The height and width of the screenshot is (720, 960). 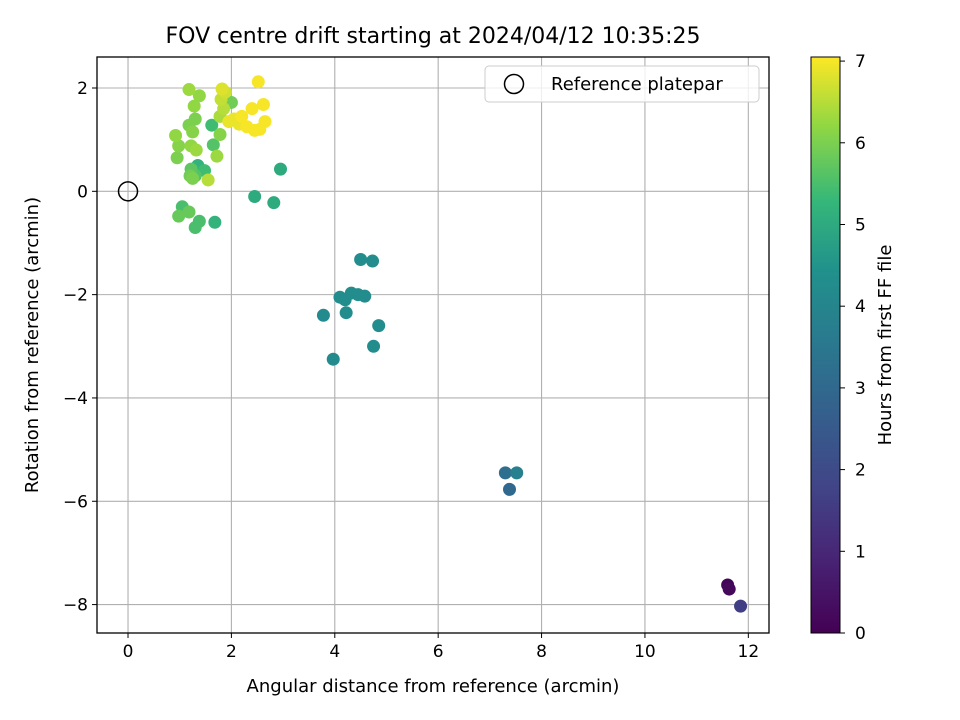 I want to click on y-tick-label: −4, so click(x=75, y=399).